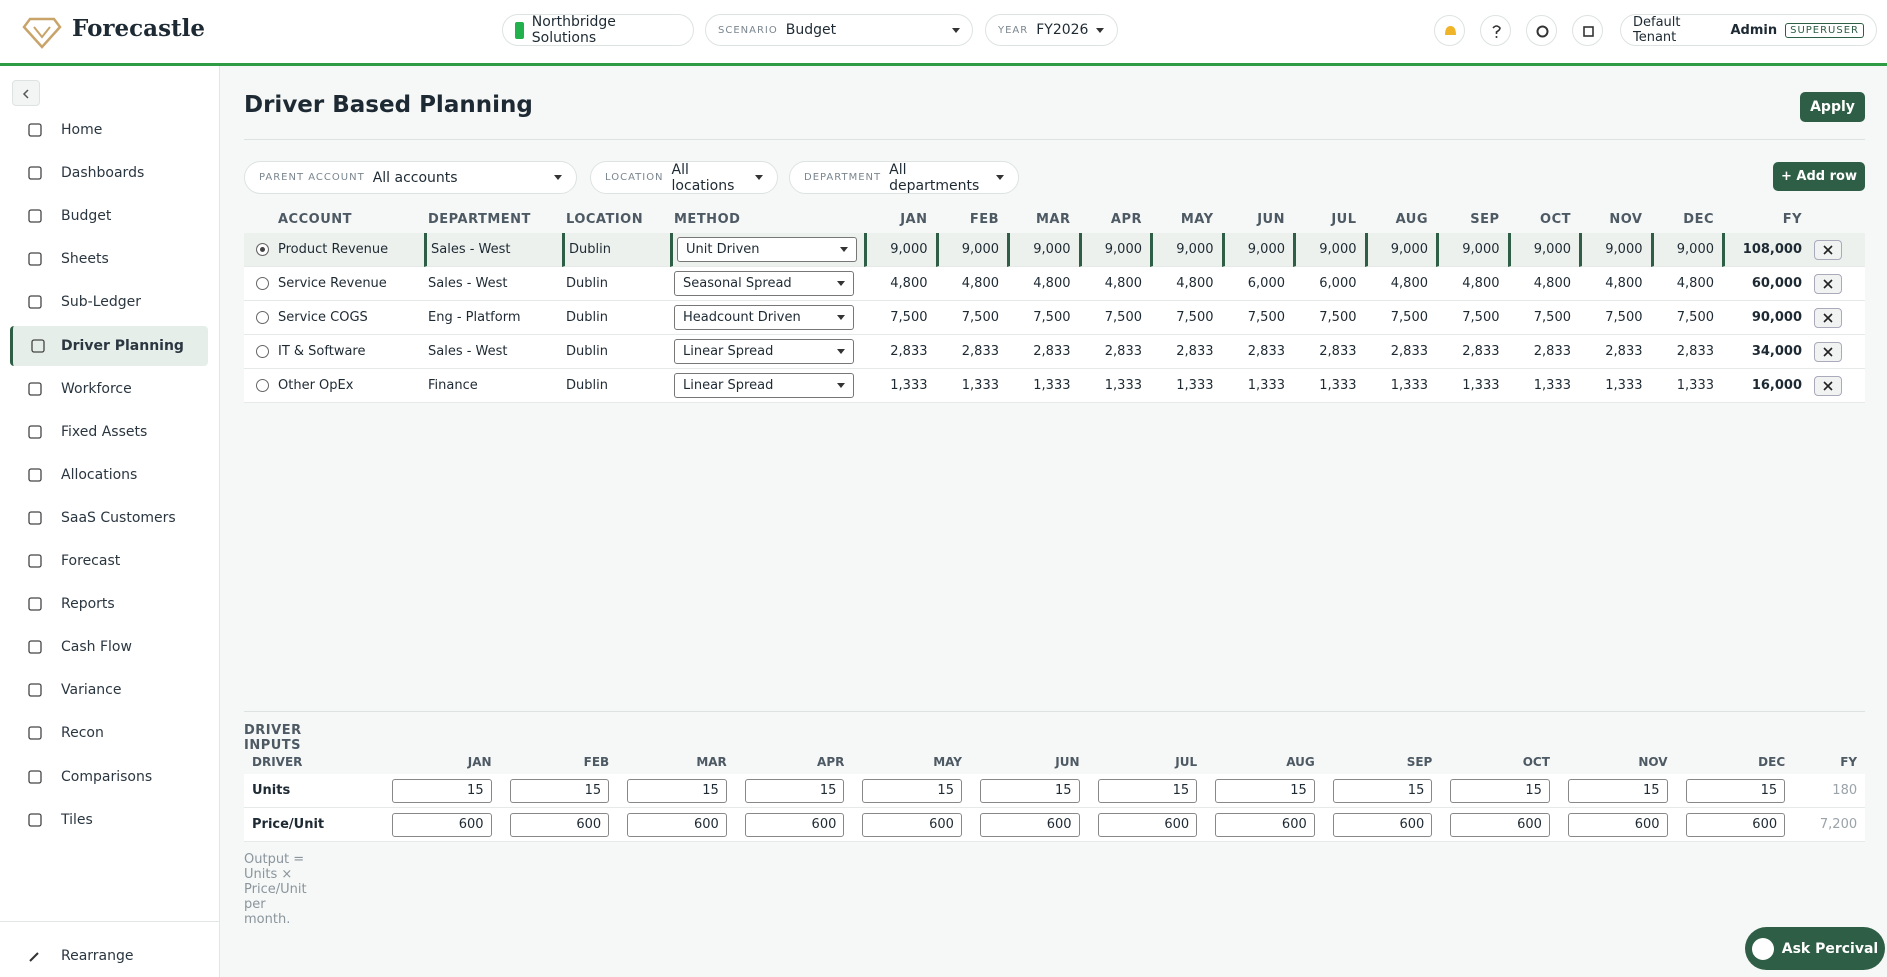  What do you see at coordinates (1815, 948) in the screenshot?
I see `assistant-button: Ask Percival` at bounding box center [1815, 948].